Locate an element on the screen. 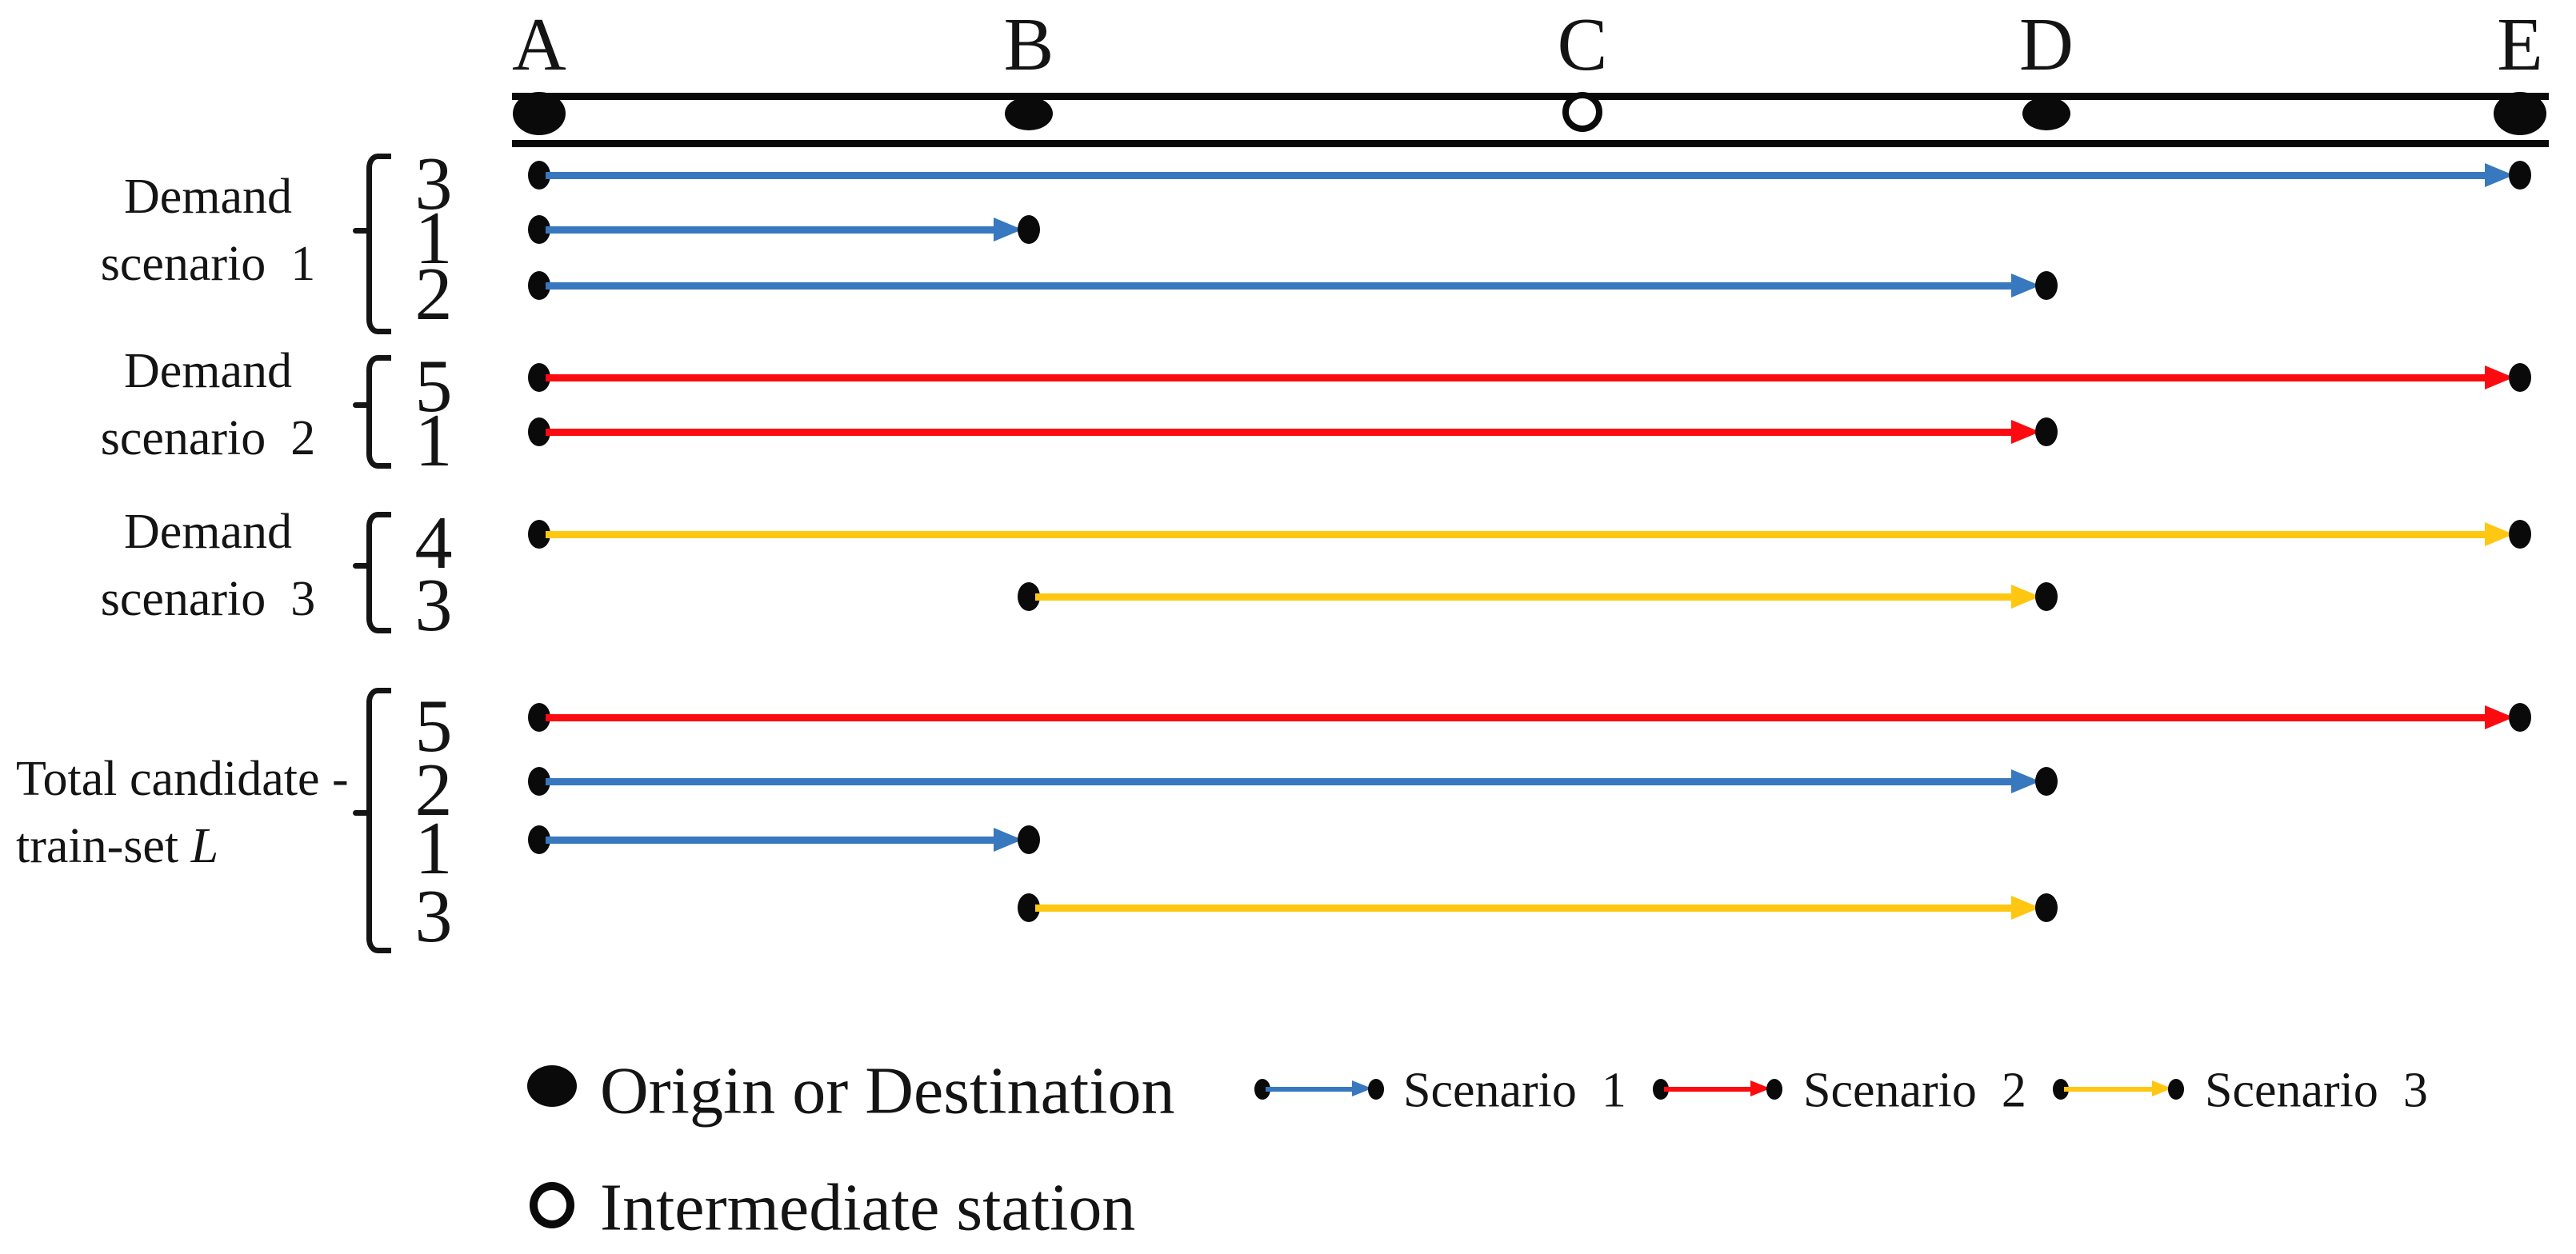 Image resolution: width=2576 pixels, height=1254 pixels. origin-destination-icon is located at coordinates (552, 1086).